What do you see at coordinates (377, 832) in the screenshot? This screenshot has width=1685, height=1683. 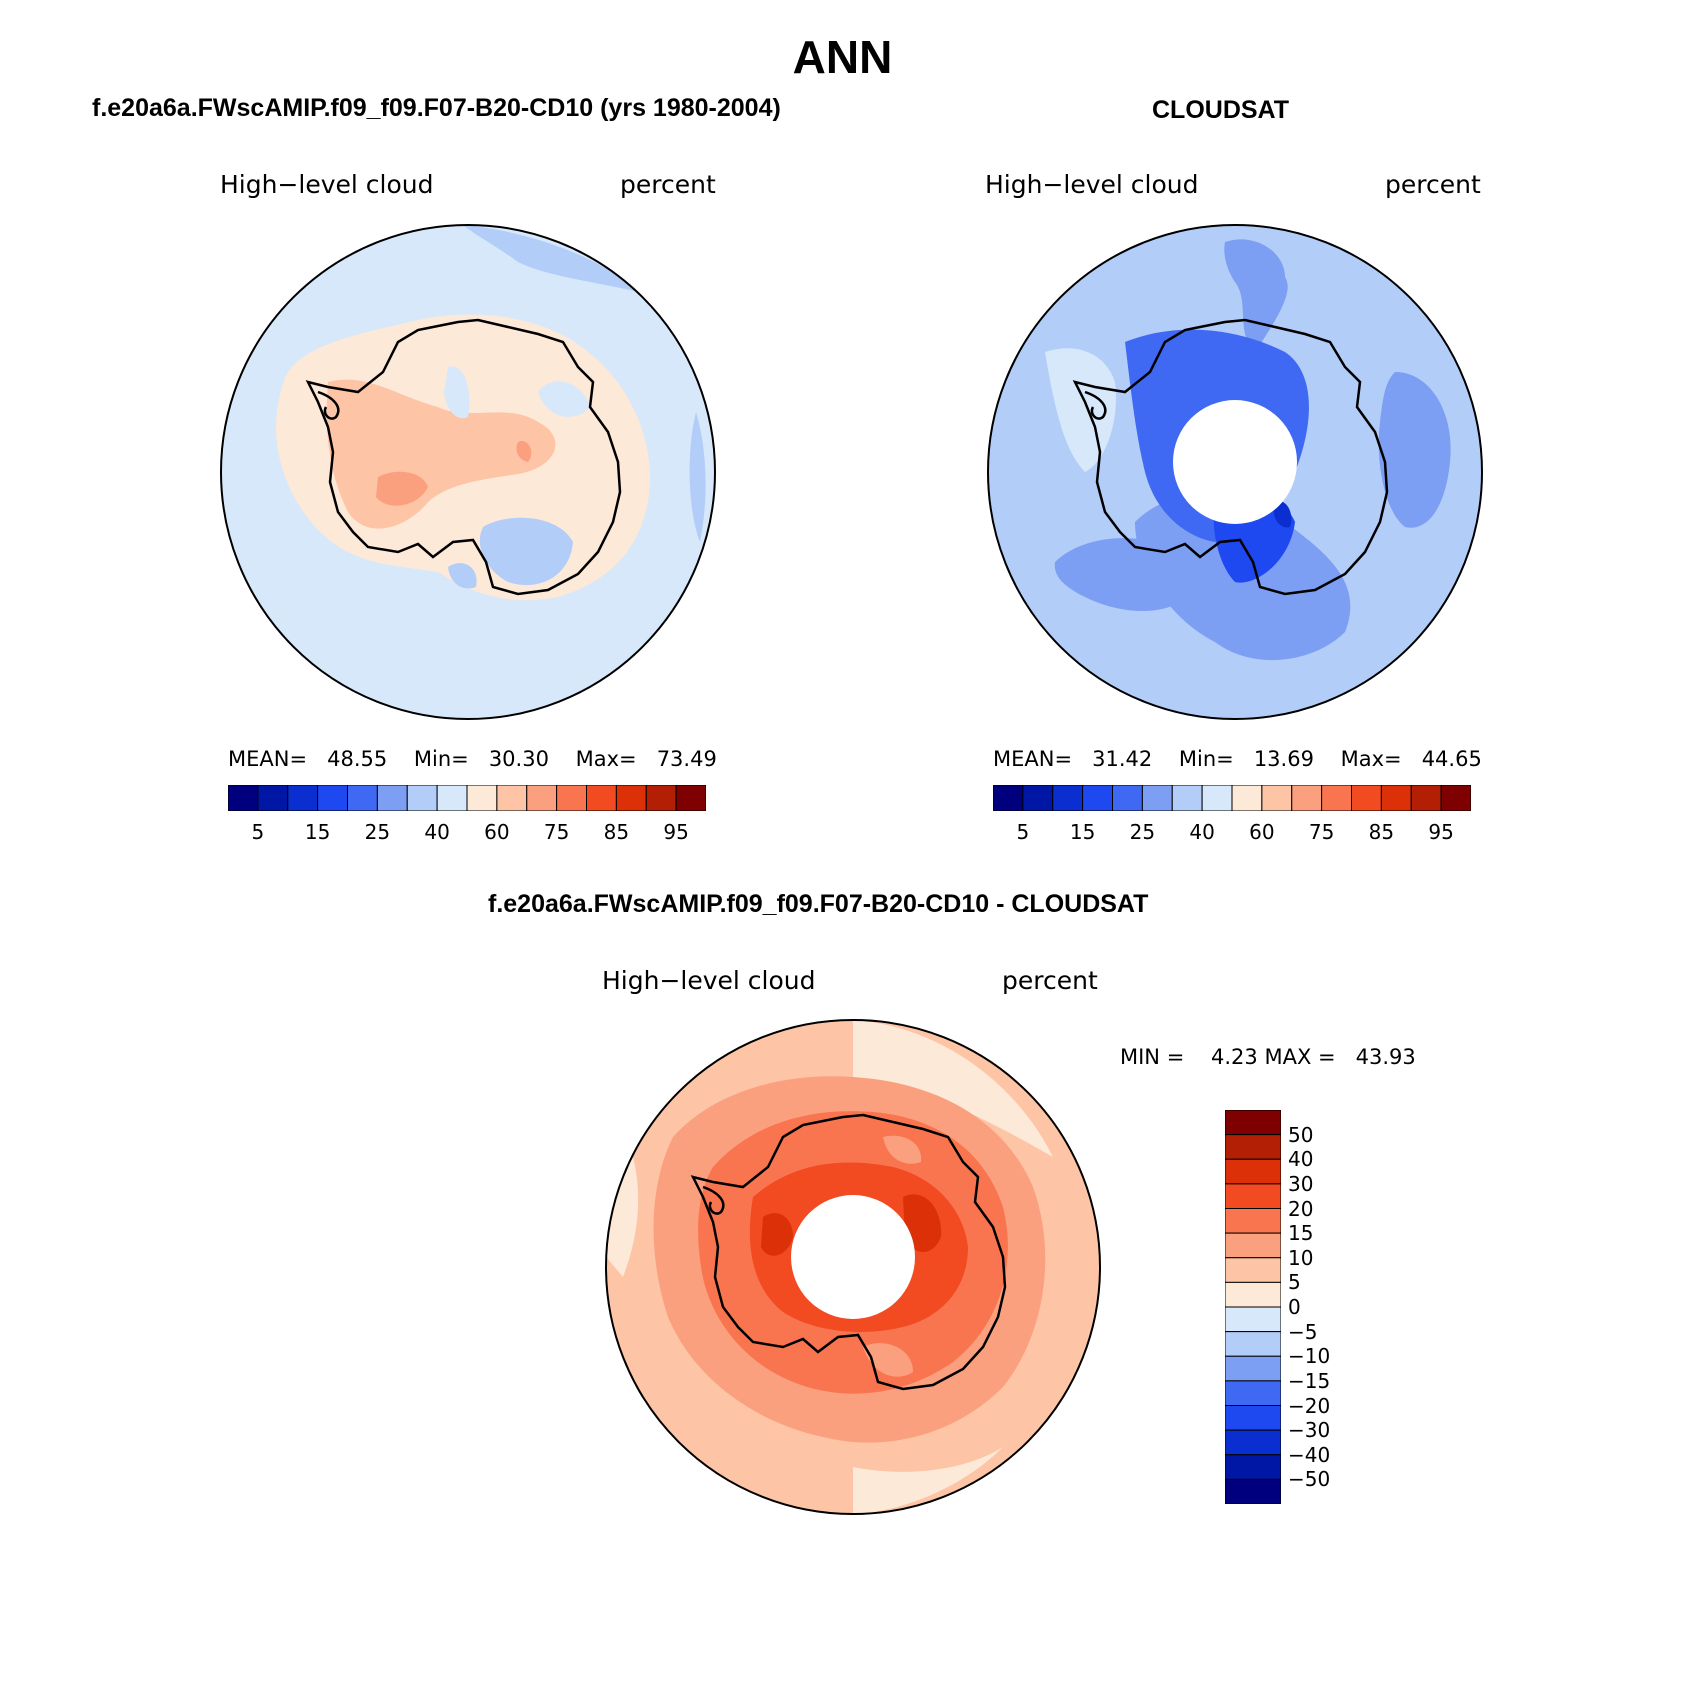 I see `colorbar-tick-label: 25` at bounding box center [377, 832].